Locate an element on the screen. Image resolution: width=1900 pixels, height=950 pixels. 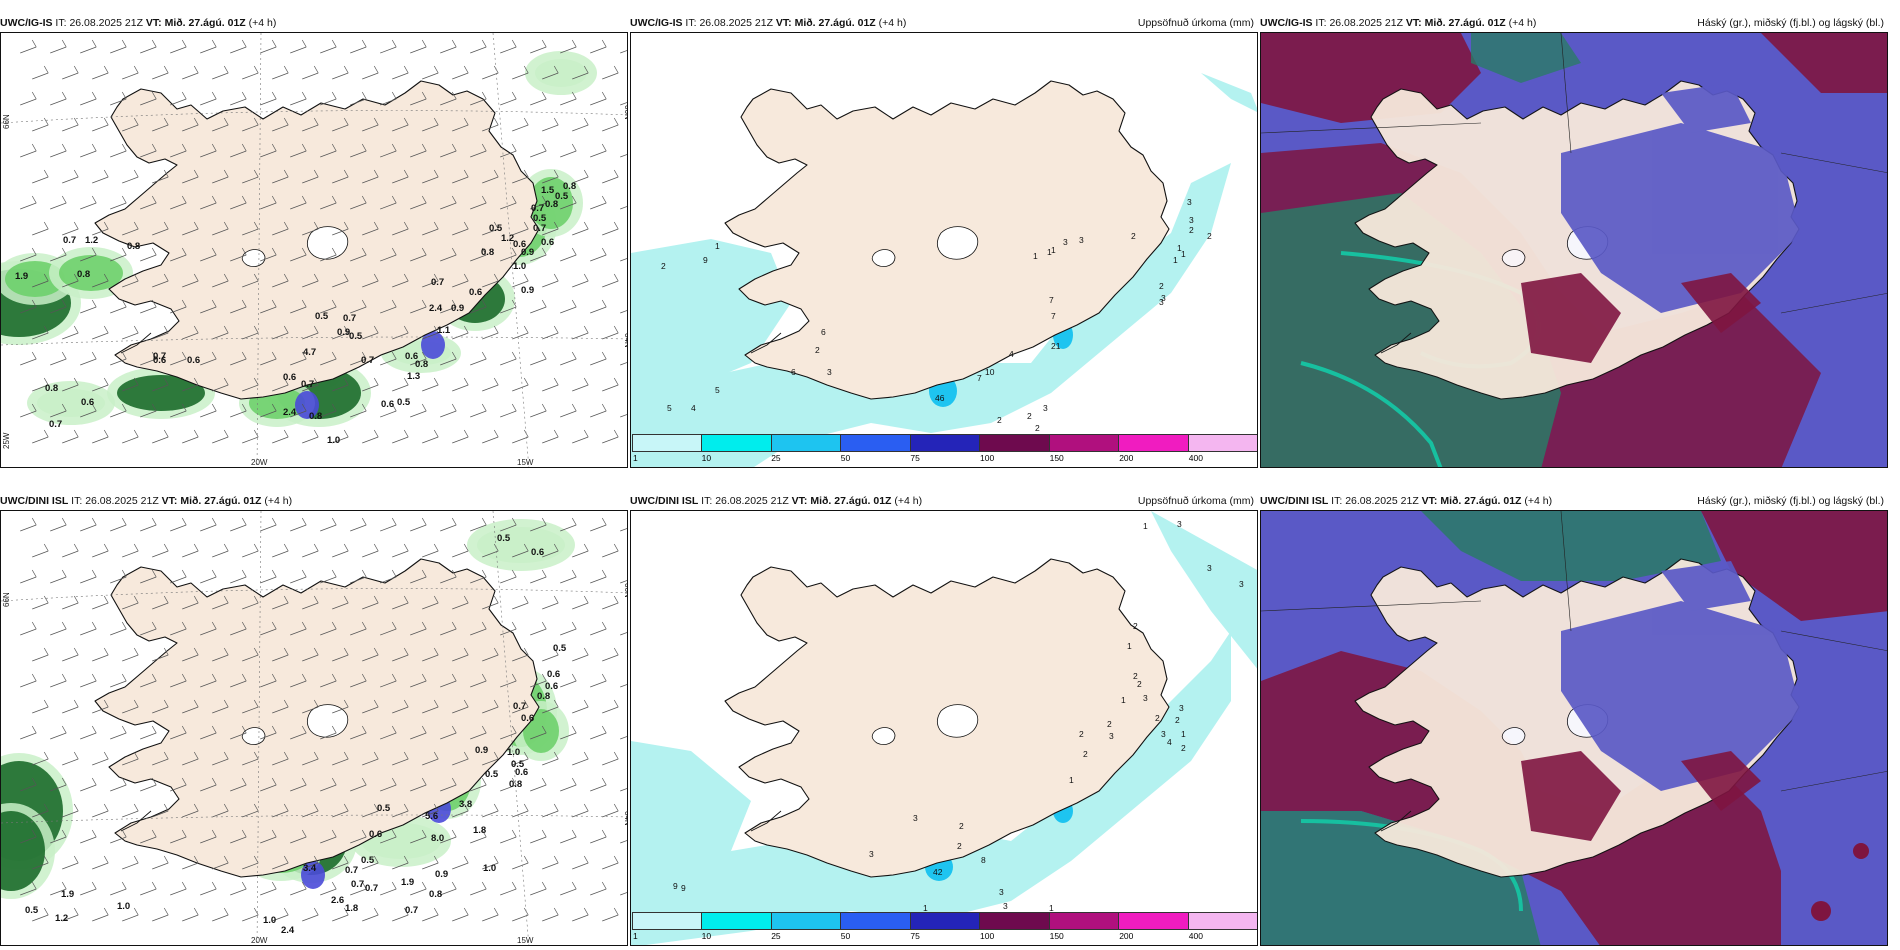
colorbar-tick-label: 200 is located at coordinates (1126, 458).